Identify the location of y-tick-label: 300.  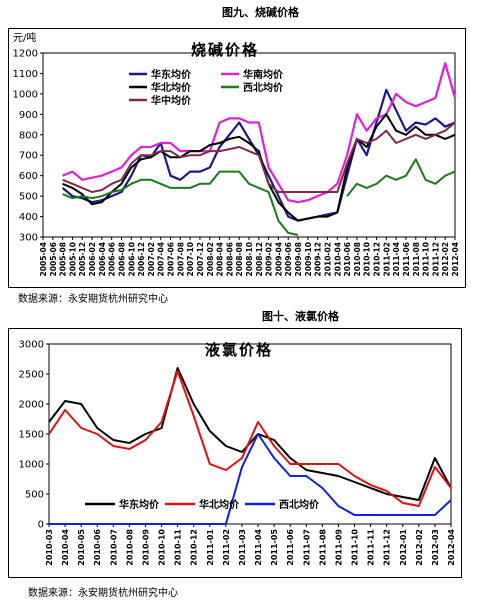
(28, 238).